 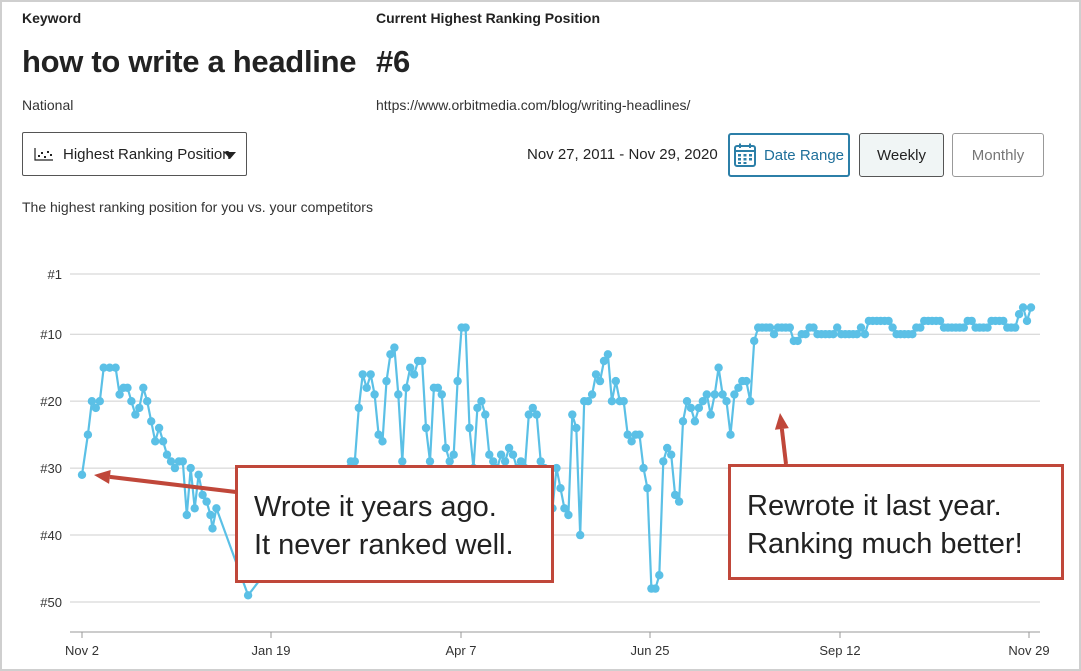 I want to click on region-label: National, so click(x=48, y=105).